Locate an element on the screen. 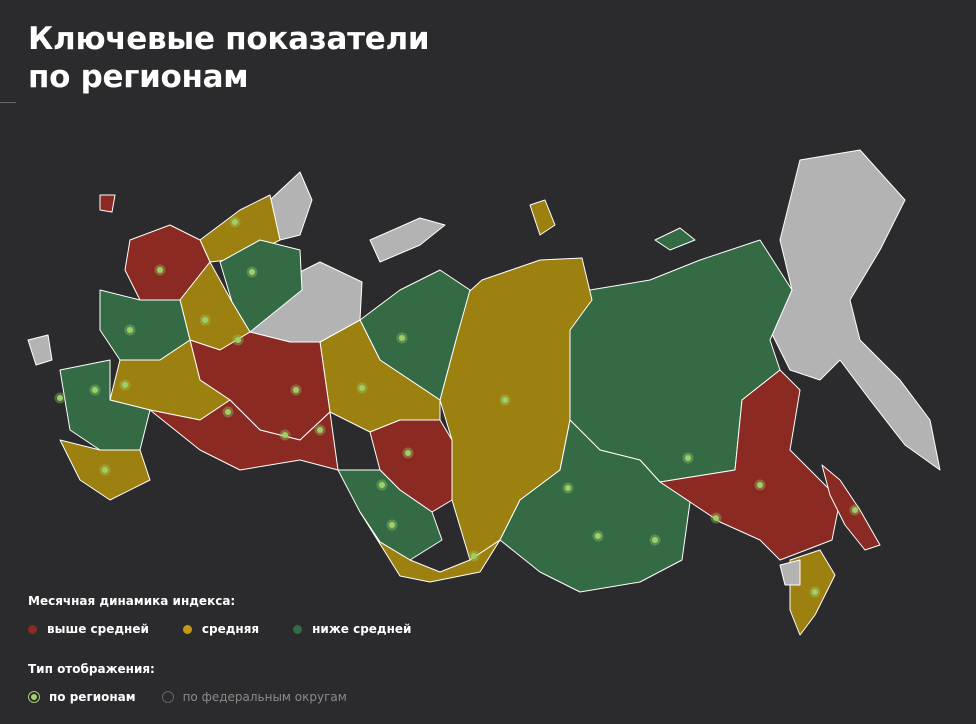  option-label: по регионам is located at coordinates (92, 697).